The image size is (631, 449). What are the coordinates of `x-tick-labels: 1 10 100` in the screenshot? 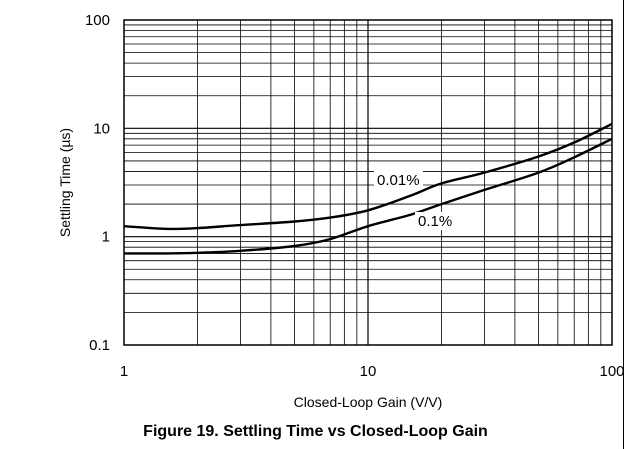 It's located at (372, 371).